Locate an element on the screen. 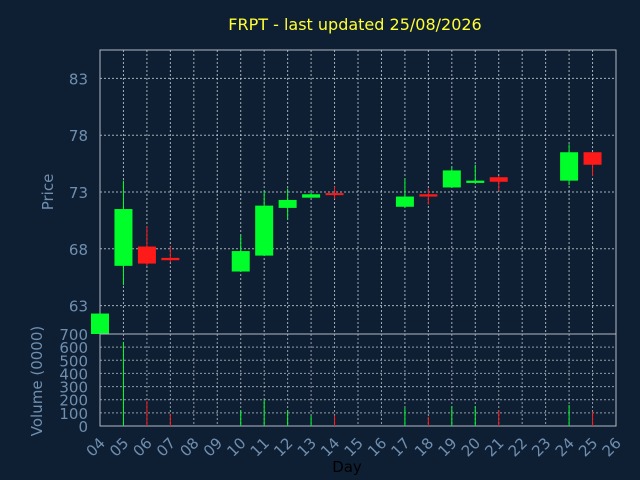 The width and height of the screenshot is (640, 480). x-tick-label: 19 is located at coordinates (447, 447).